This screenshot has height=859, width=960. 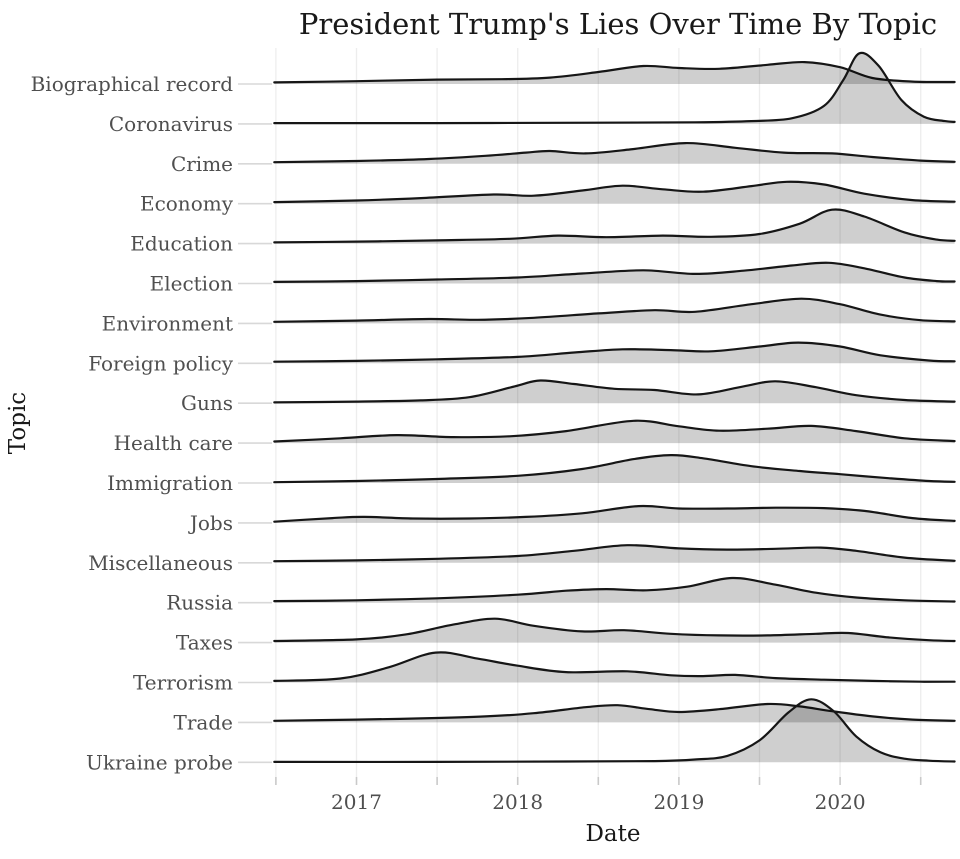 I want to click on ridge-foreign-policy, so click(x=614, y=352).